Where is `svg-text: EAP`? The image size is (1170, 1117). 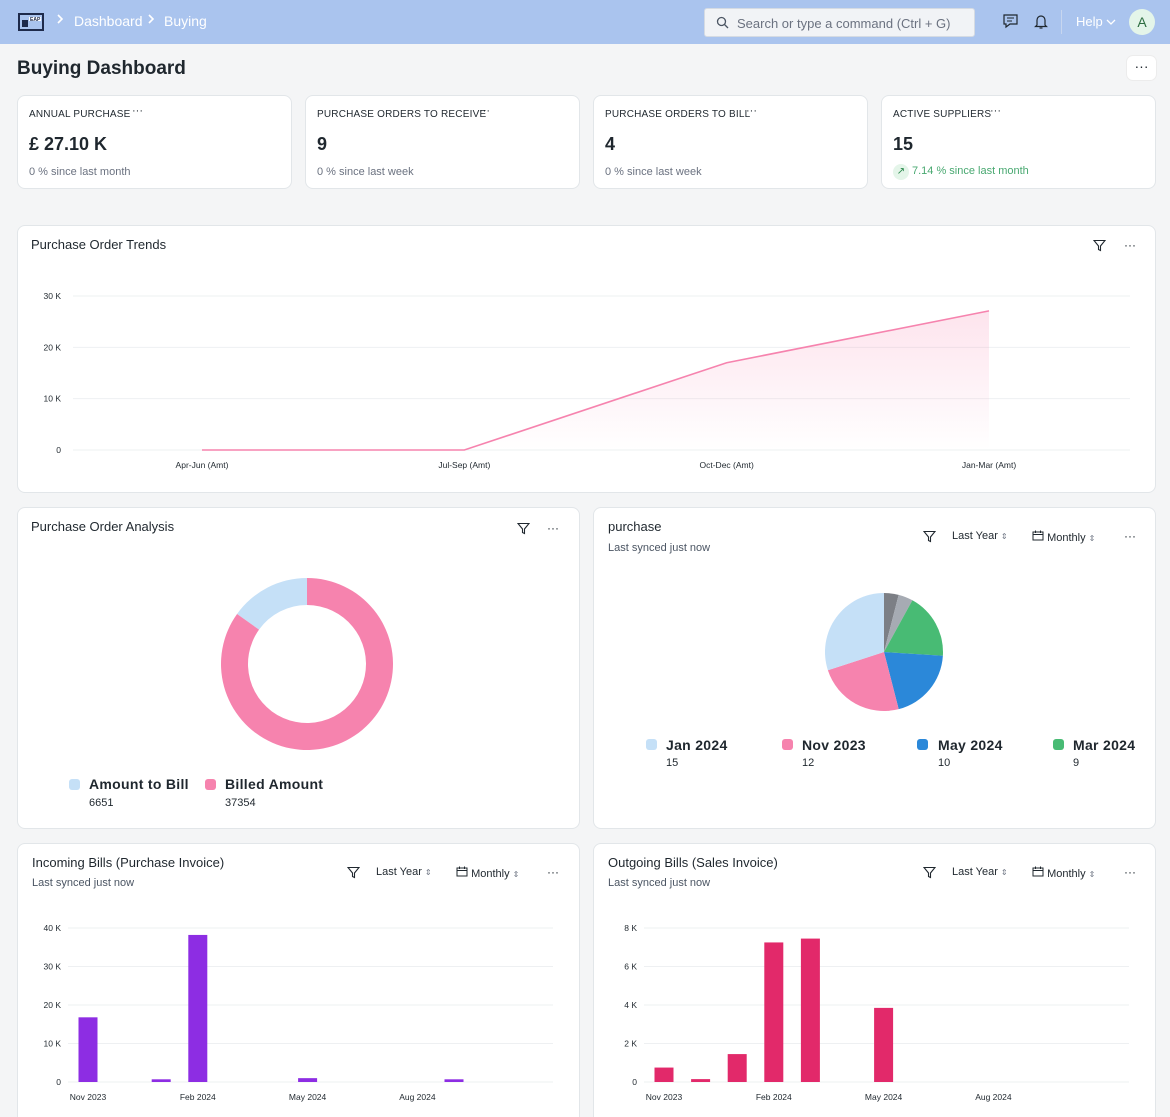 svg-text: EAP is located at coordinates (35, 20).